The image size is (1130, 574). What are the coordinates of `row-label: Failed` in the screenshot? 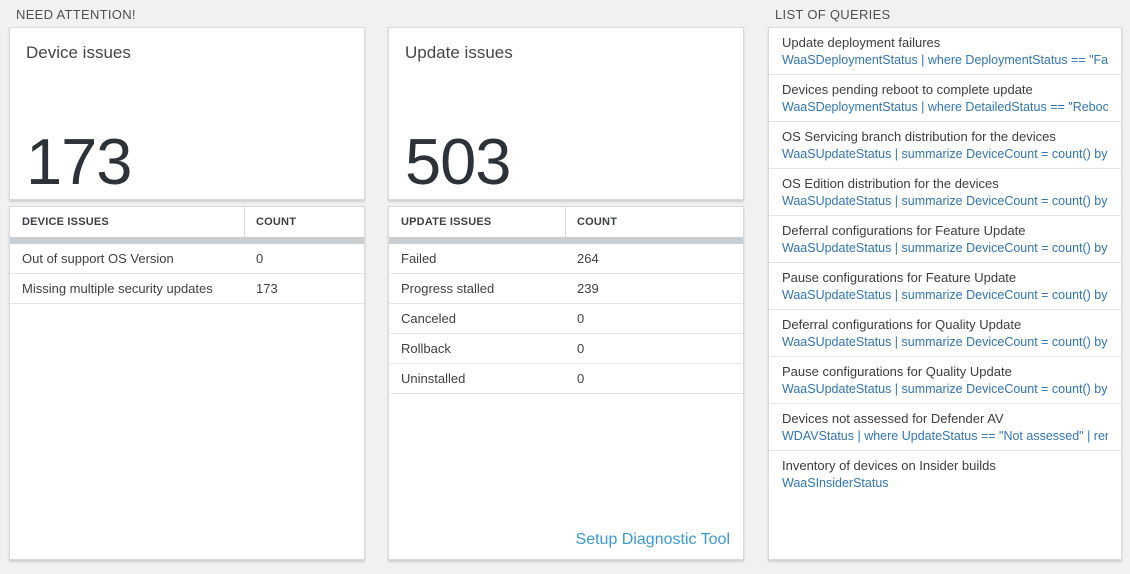 It's located at (419, 258).